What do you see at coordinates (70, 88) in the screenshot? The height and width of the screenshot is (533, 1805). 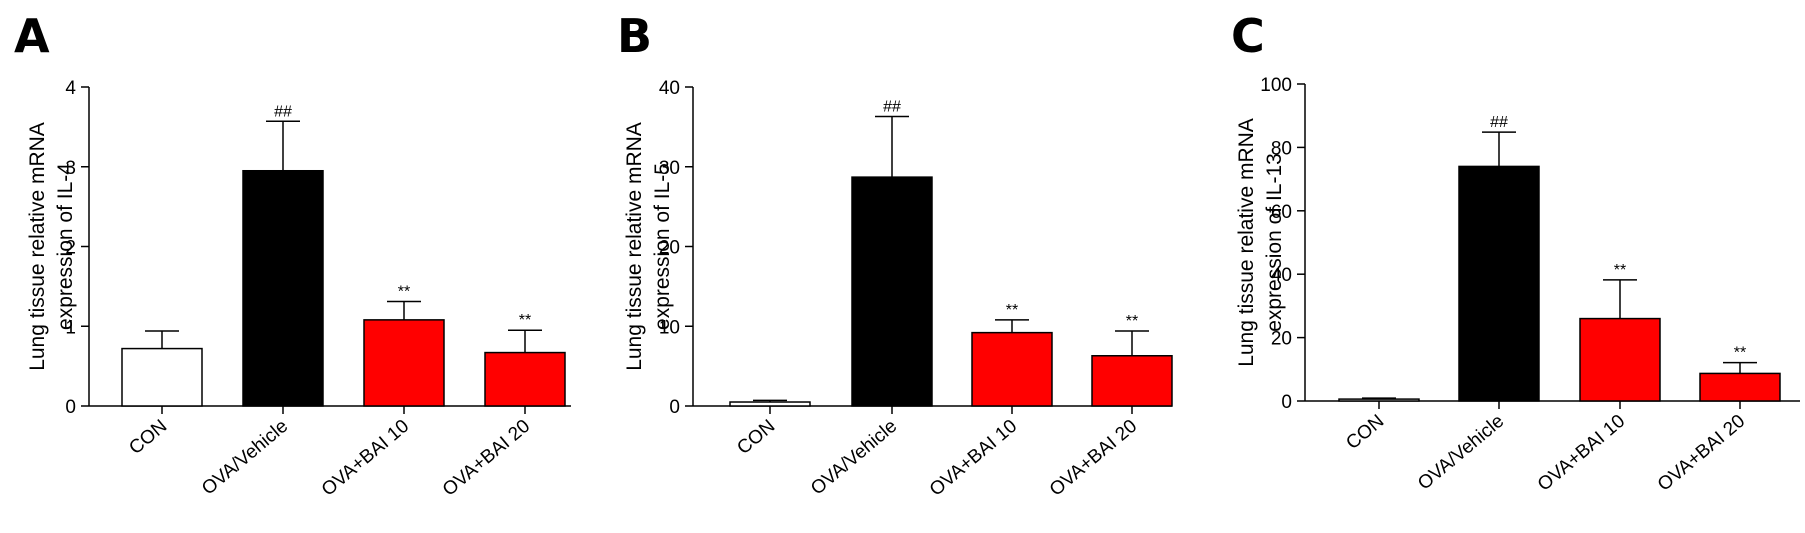 I see `y-tick-label: 4` at bounding box center [70, 88].